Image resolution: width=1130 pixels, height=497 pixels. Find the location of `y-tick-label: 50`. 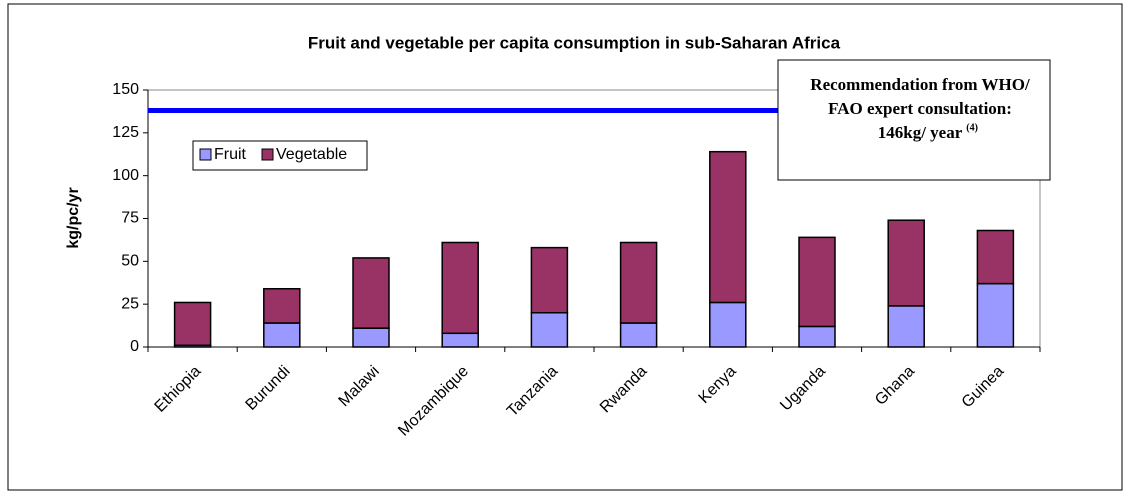

y-tick-label: 50 is located at coordinates (130, 261).